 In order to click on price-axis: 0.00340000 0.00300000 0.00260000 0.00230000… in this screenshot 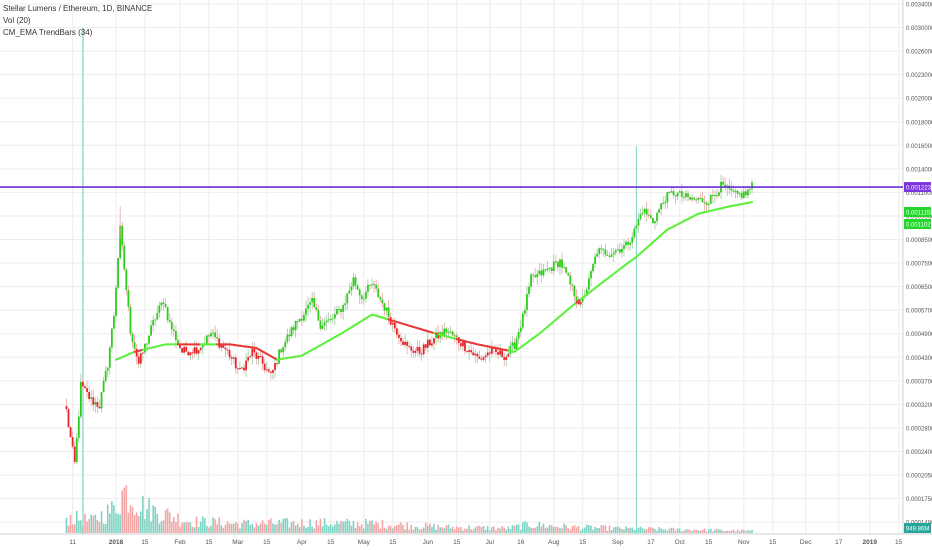, I will do `click(918, 268)`.